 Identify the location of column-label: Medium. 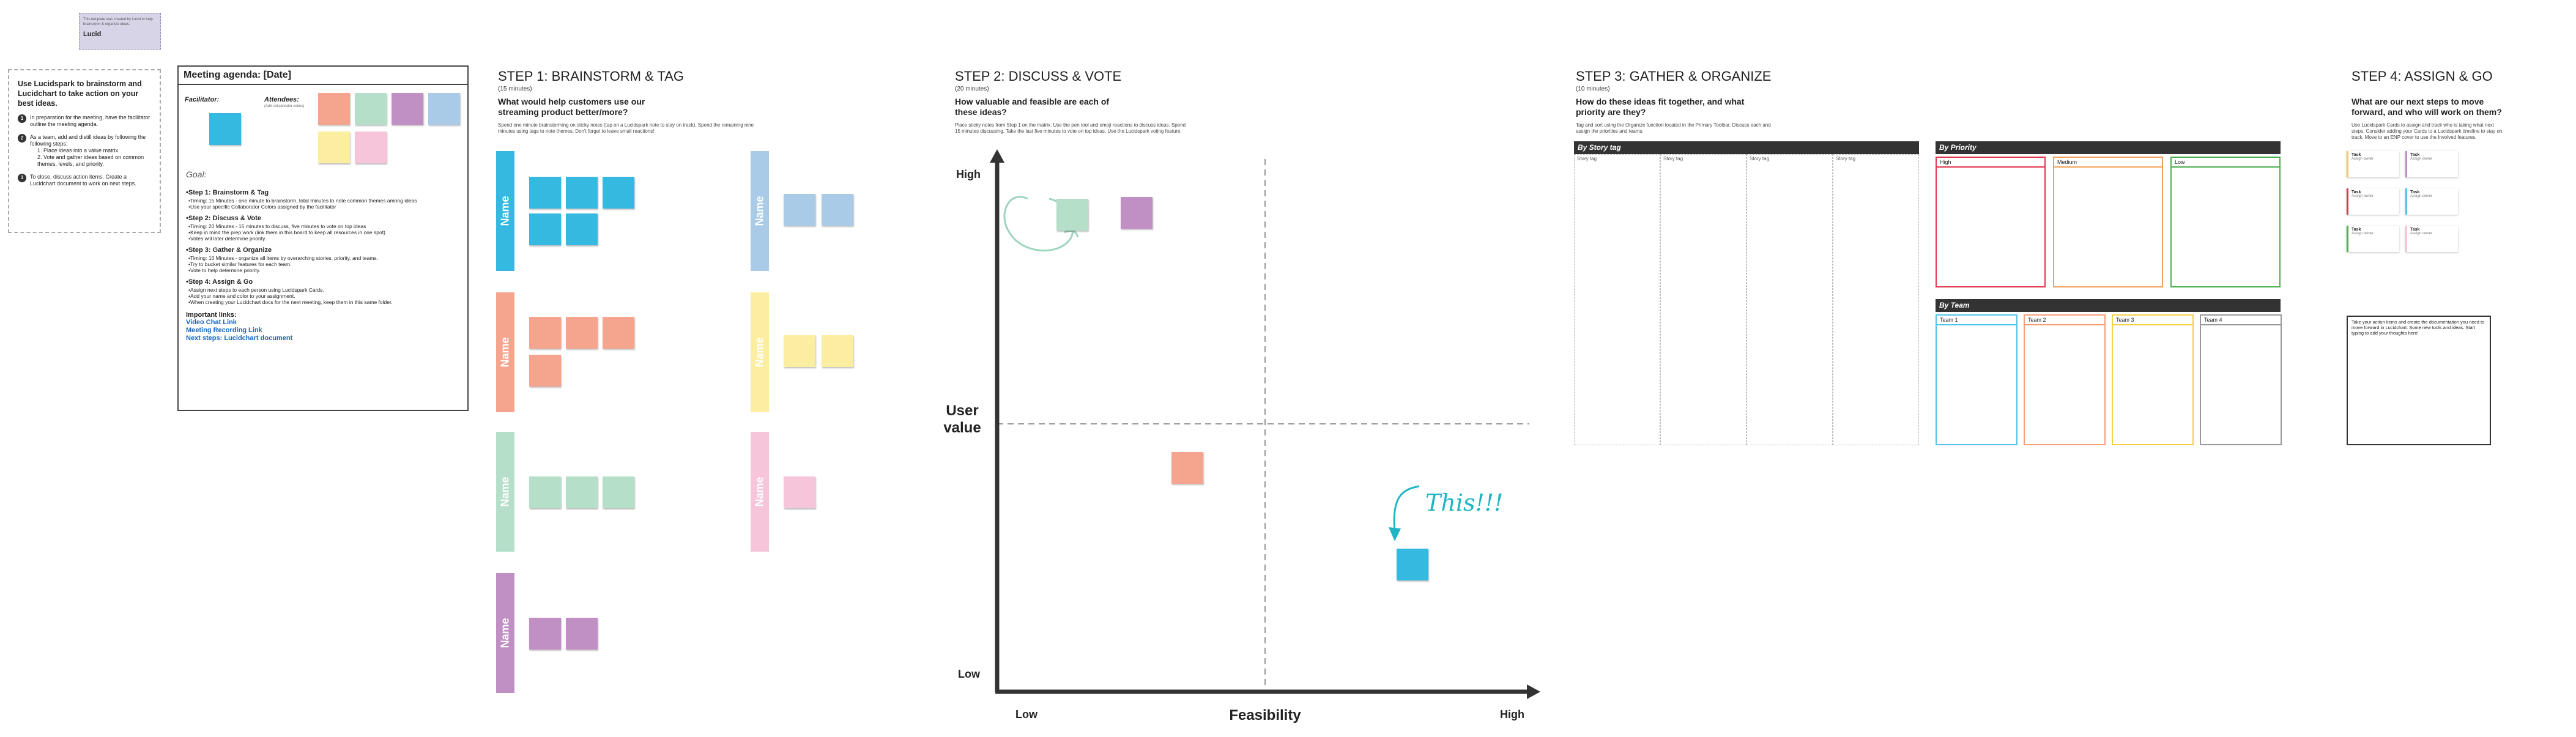
(2108, 163).